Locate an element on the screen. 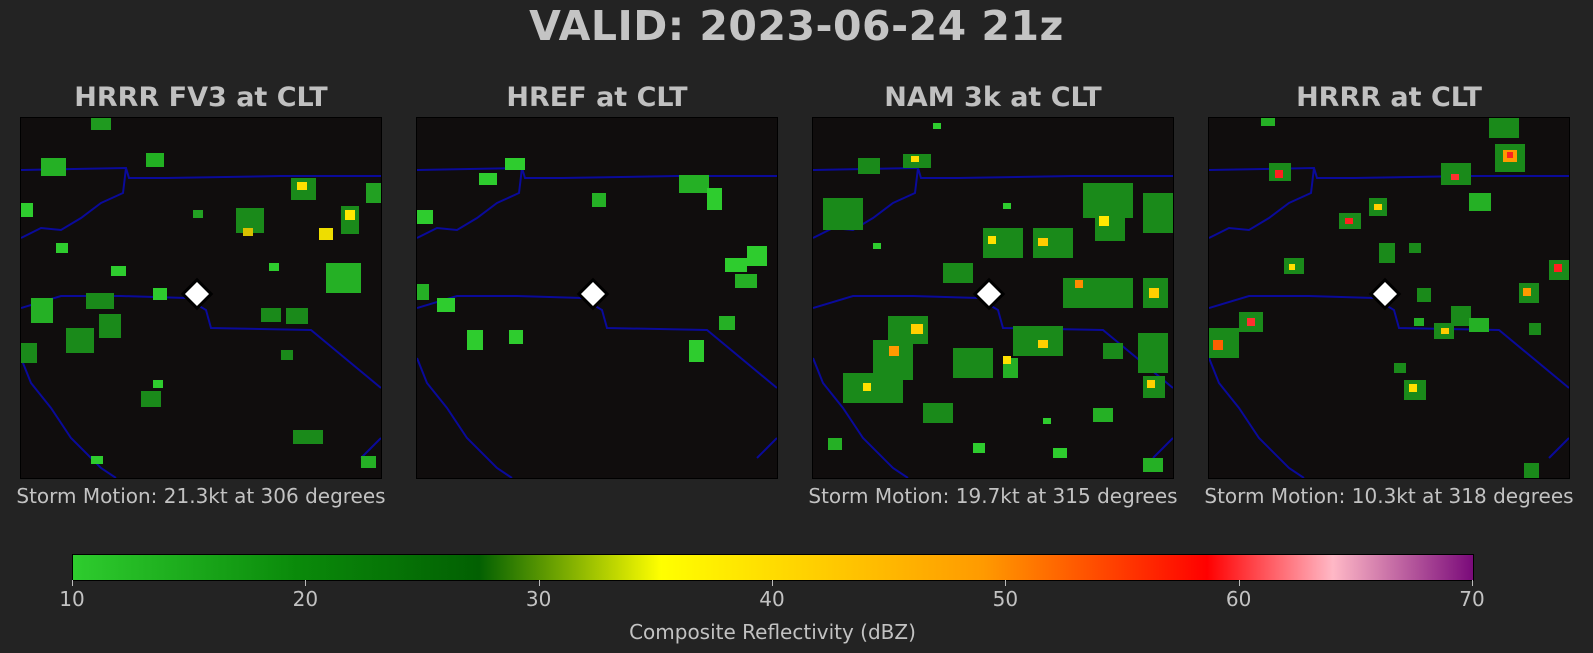 The width and height of the screenshot is (1593, 653). colorbar-tick-label: 70 is located at coordinates (1472, 599).